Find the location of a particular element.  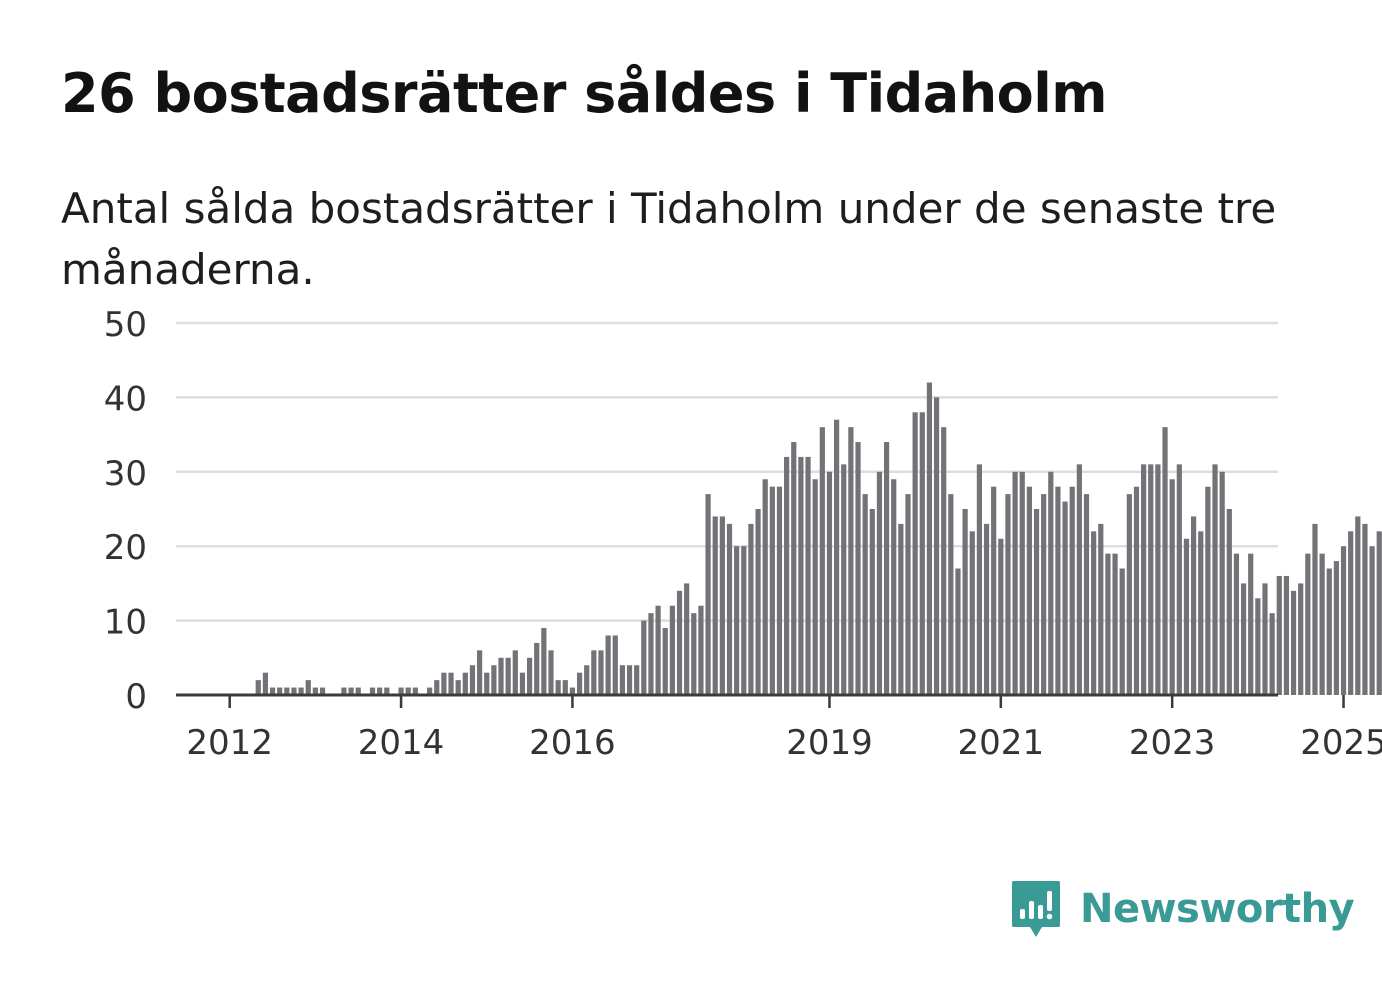

newsworthy-logo-icon is located at coordinates (1036, 909).